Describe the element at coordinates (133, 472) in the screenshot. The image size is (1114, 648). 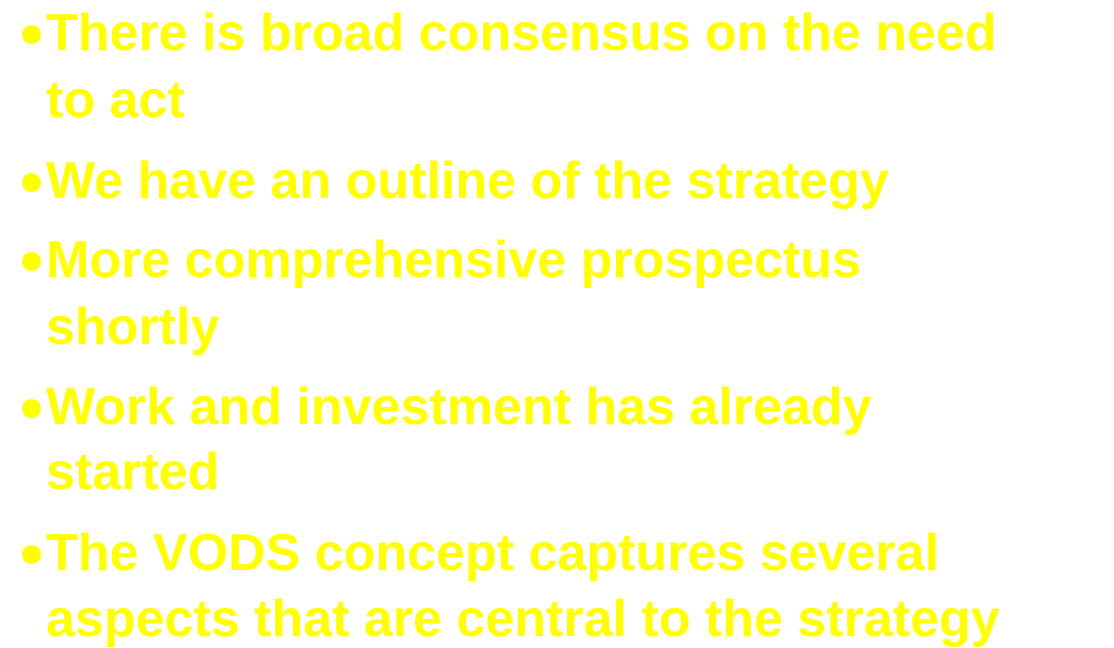
I see `bullet-text-line: started` at that location.